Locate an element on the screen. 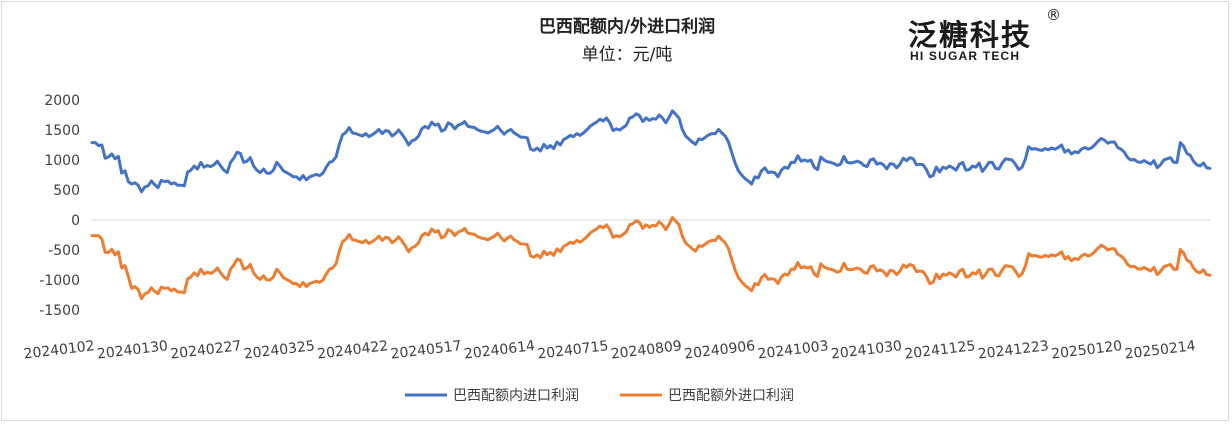 The height and width of the screenshot is (424, 1232). x-tick-label: 20250214 is located at coordinates (1160, 350).